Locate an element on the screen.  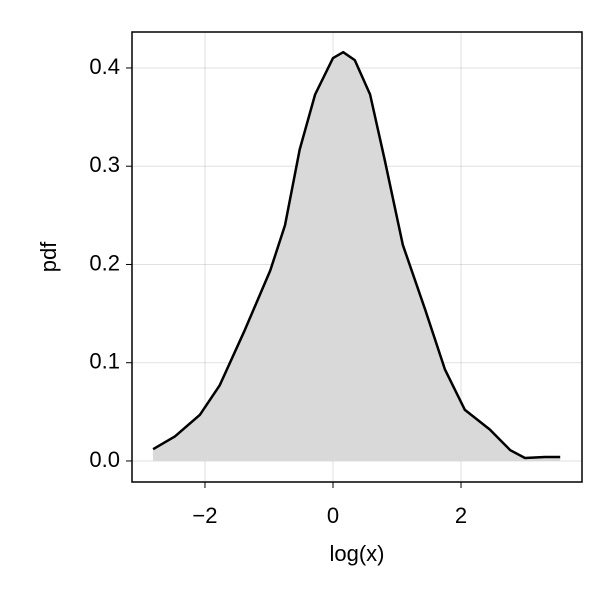
x-tick-label: −2 is located at coordinates (204, 515).